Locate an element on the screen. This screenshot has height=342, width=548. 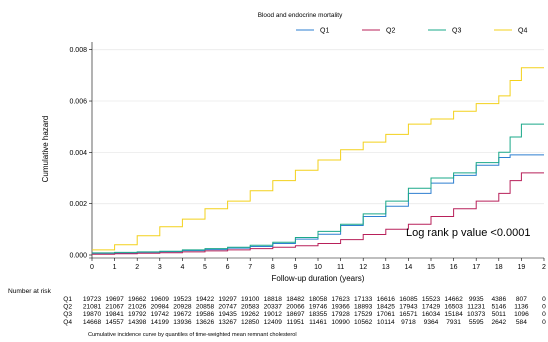
risk-cell: 19609 is located at coordinates (160, 299).